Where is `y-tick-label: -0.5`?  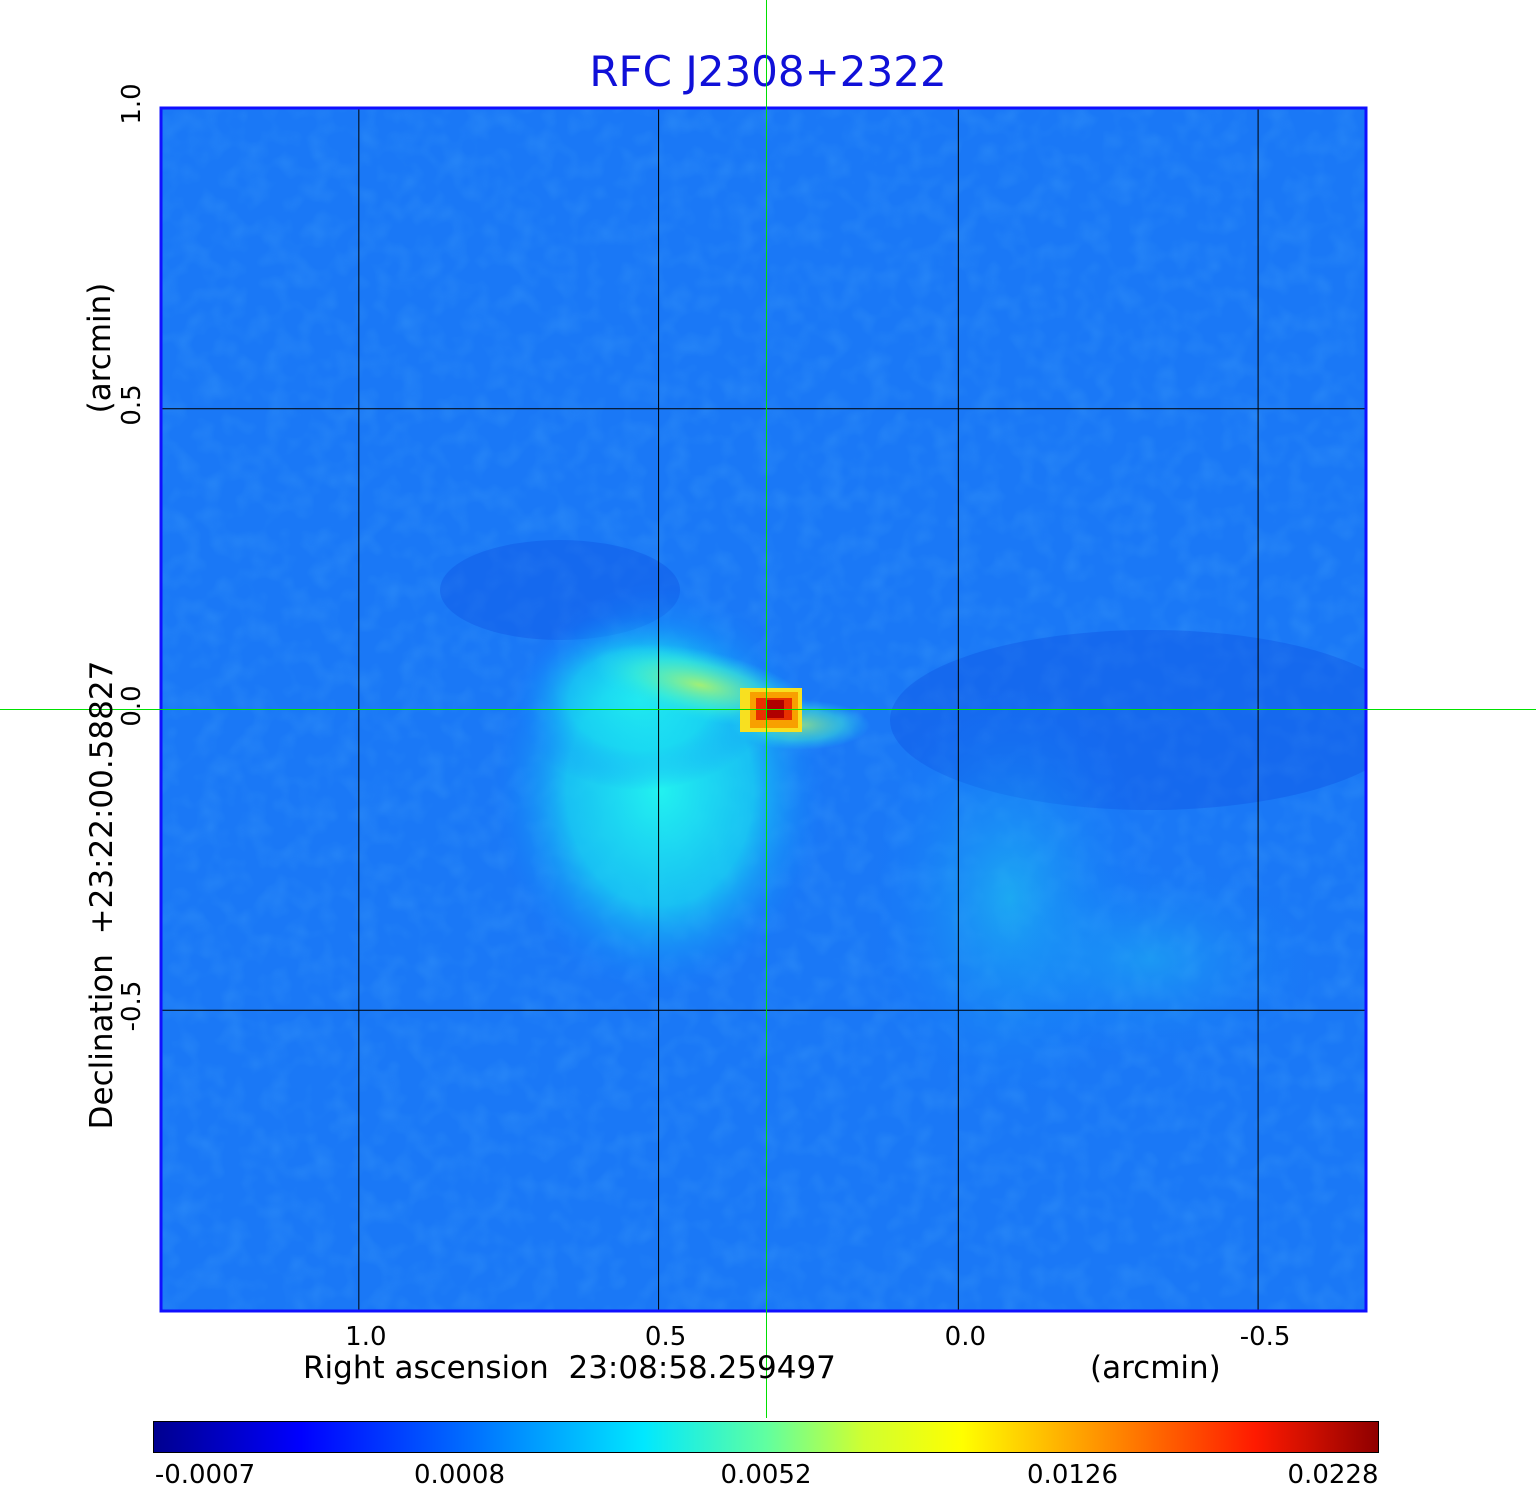 y-tick-label: -0.5 is located at coordinates (132, 1006).